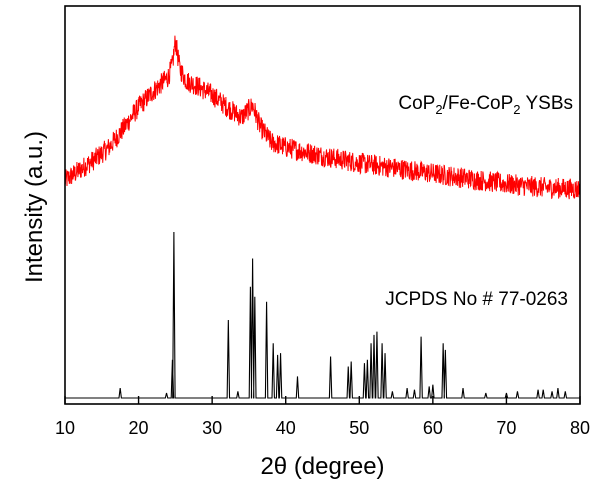 This screenshot has height=486, width=597. I want to click on x-tick-label: 50, so click(359, 428).